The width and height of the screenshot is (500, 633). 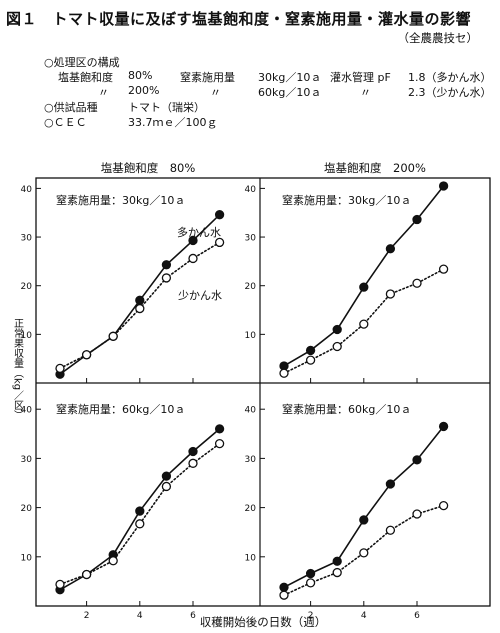 What do you see at coordinates (290, 77) in the screenshot?
I see `row1-nitrogen-value: 30kg／10ａ` at bounding box center [290, 77].